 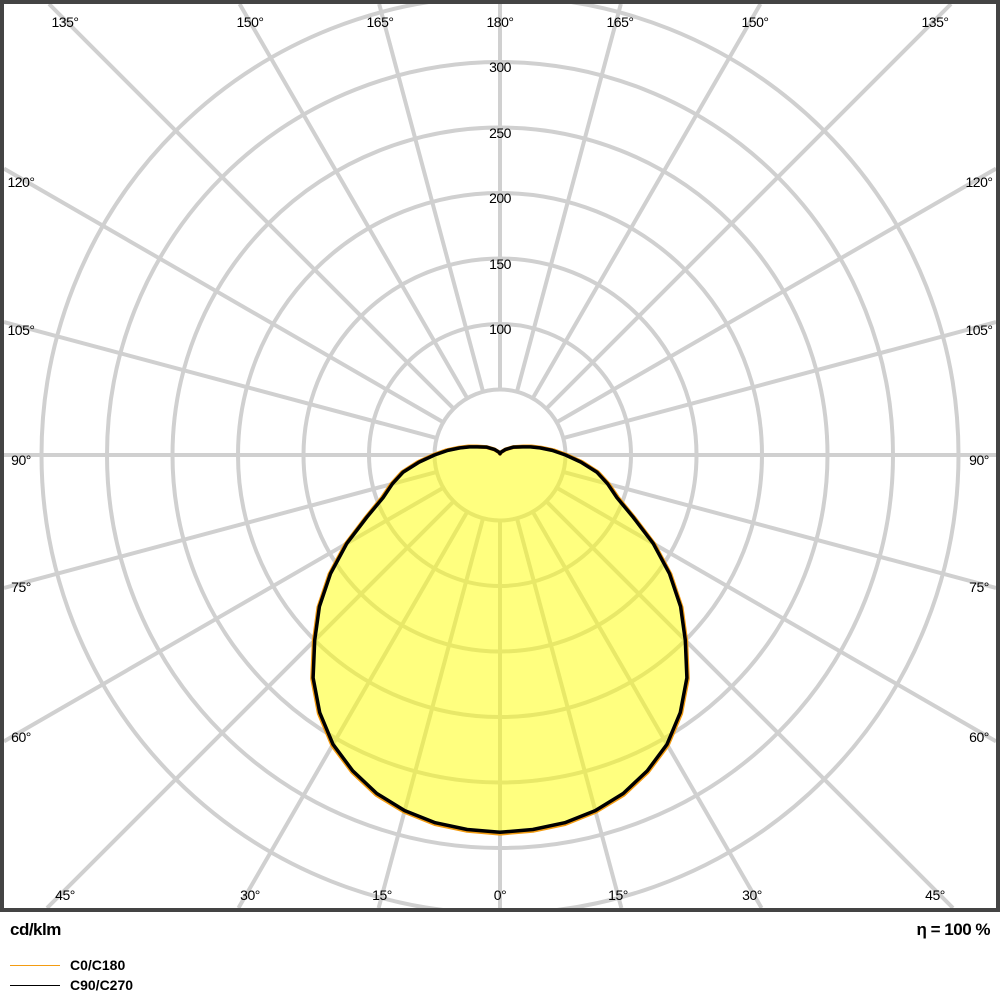 I want to click on legend-swatch-c90, so click(x=35, y=985).